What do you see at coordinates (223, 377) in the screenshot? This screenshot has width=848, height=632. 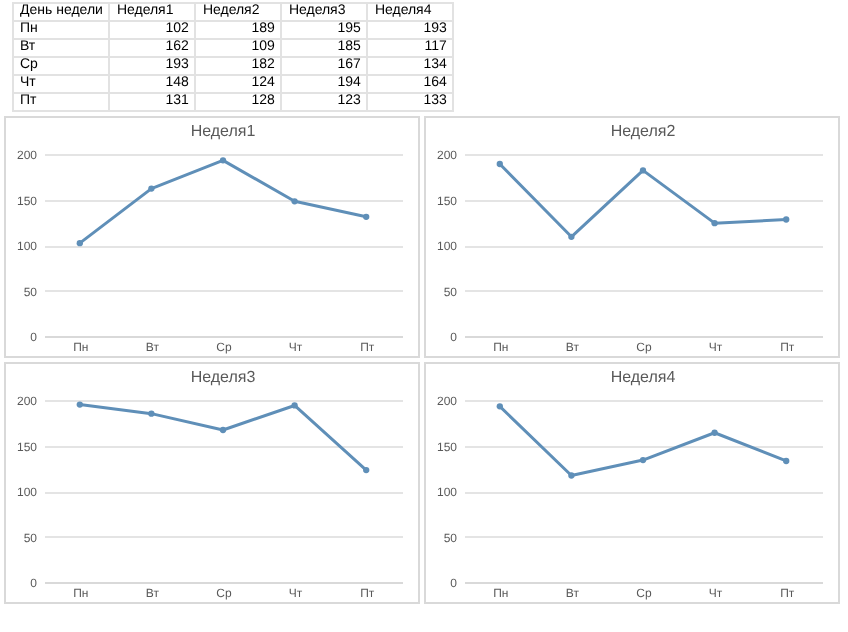 I see `chart-title: Неделя3` at bounding box center [223, 377].